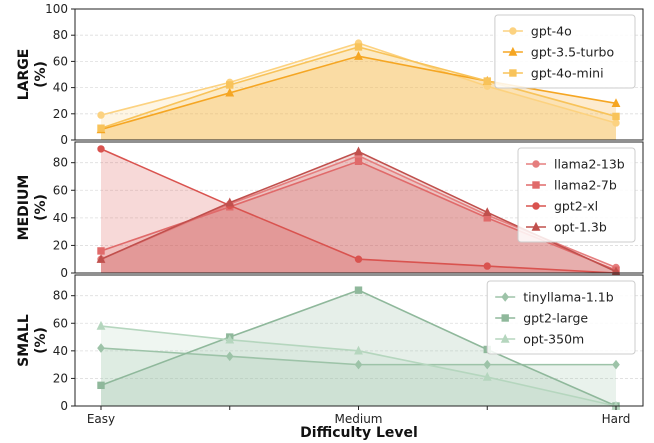  I want to click on y-tick-label: 100, so click(56, 9).